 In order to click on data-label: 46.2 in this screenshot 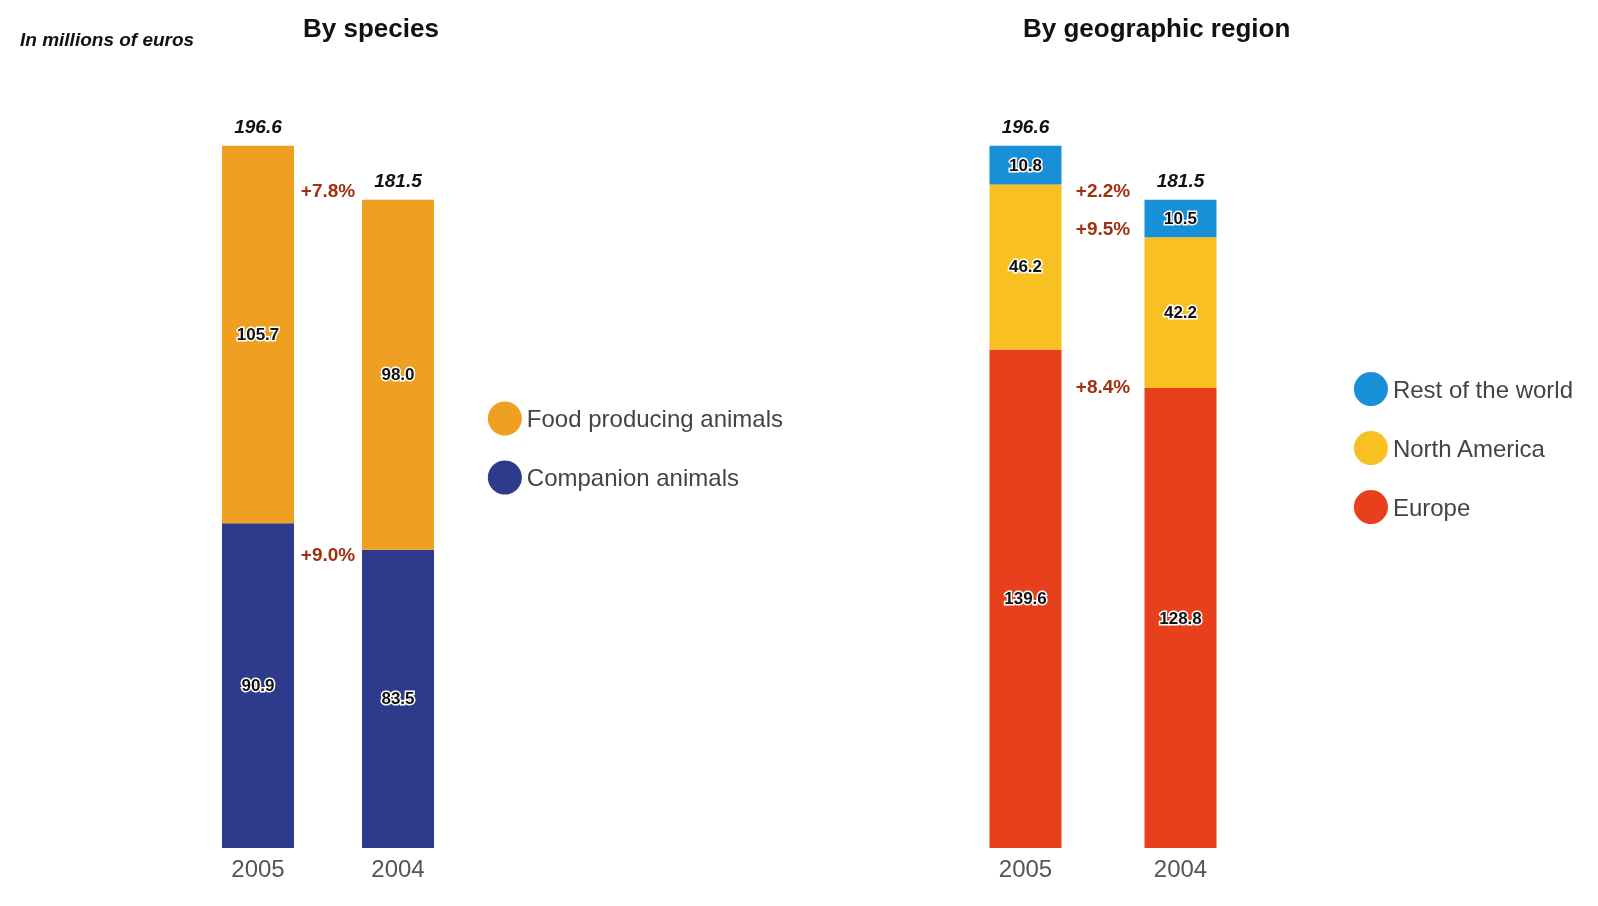, I will do `click(1025, 267)`.